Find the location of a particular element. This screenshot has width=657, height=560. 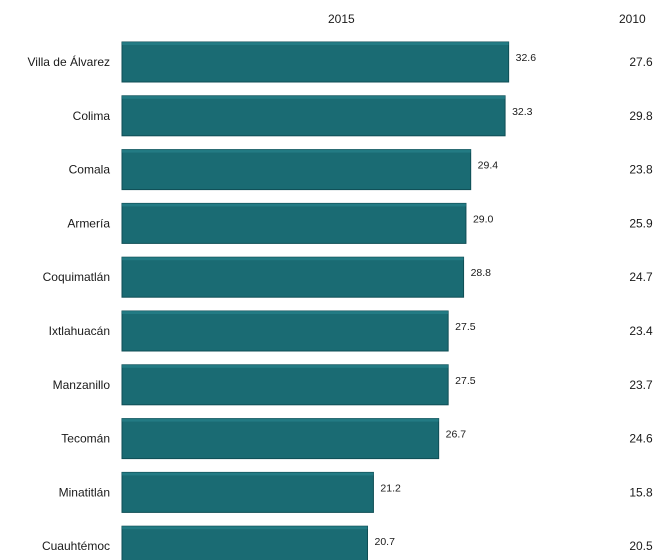

data-label-2010: 23.4 is located at coordinates (641, 331).